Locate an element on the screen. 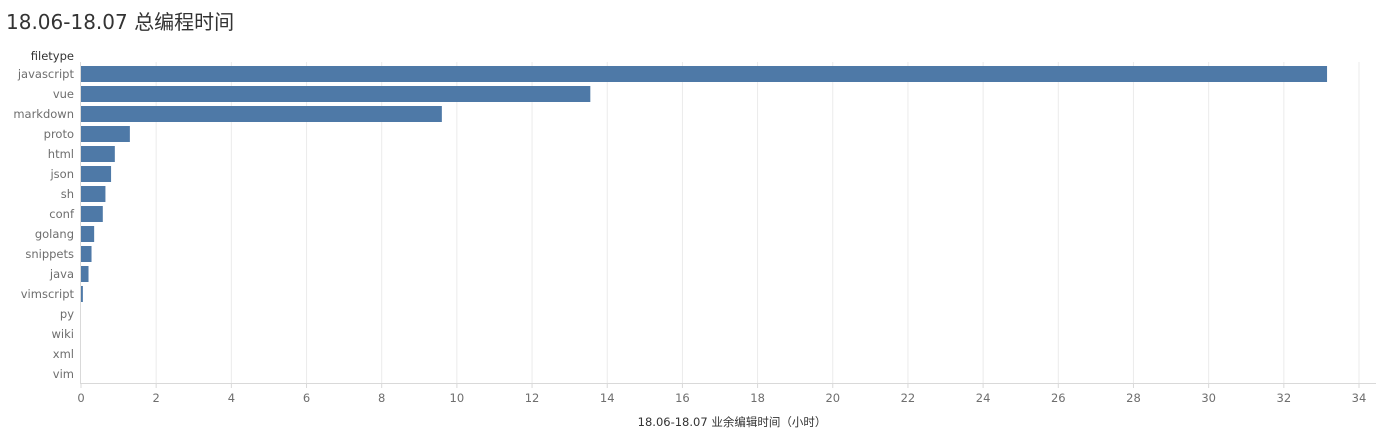 The height and width of the screenshot is (436, 1390). category-label-java: java is located at coordinates (61, 274).